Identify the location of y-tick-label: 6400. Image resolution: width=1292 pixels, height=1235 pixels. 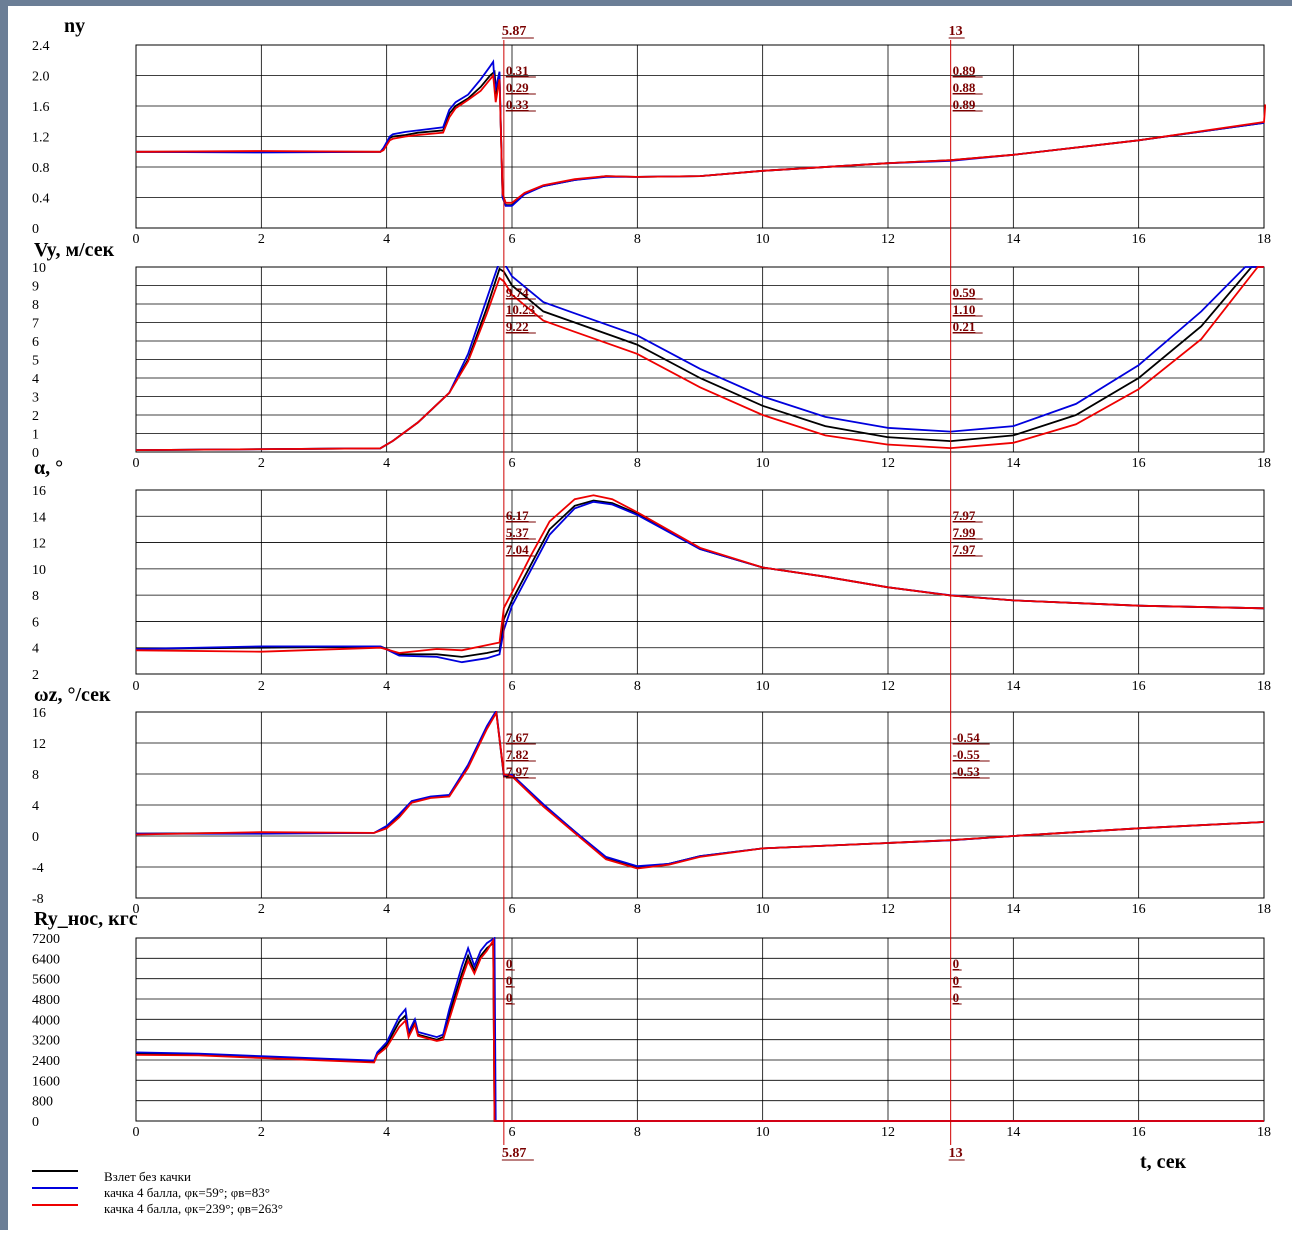
(46, 959).